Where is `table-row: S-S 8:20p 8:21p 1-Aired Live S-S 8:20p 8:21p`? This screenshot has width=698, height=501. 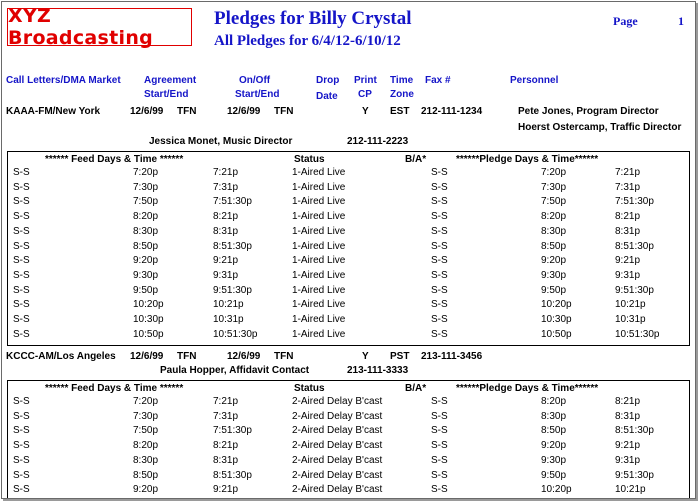
table-row: S-S 8:20p 8:21p 1-Aired Live S-S 8:20p 8:21p is located at coordinates (348, 218).